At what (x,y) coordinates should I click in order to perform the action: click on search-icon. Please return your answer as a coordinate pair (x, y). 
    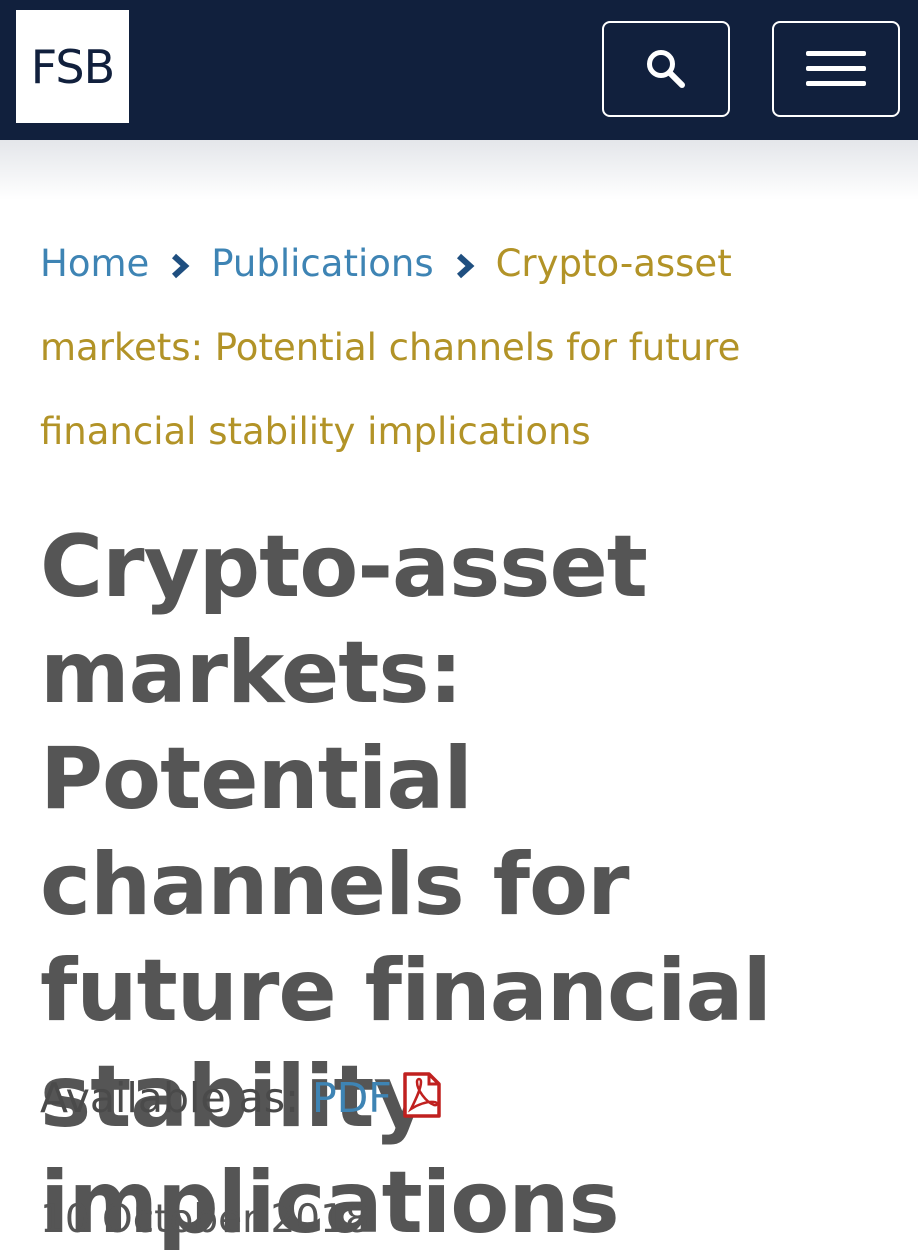
    Looking at the image, I should click on (666, 69).